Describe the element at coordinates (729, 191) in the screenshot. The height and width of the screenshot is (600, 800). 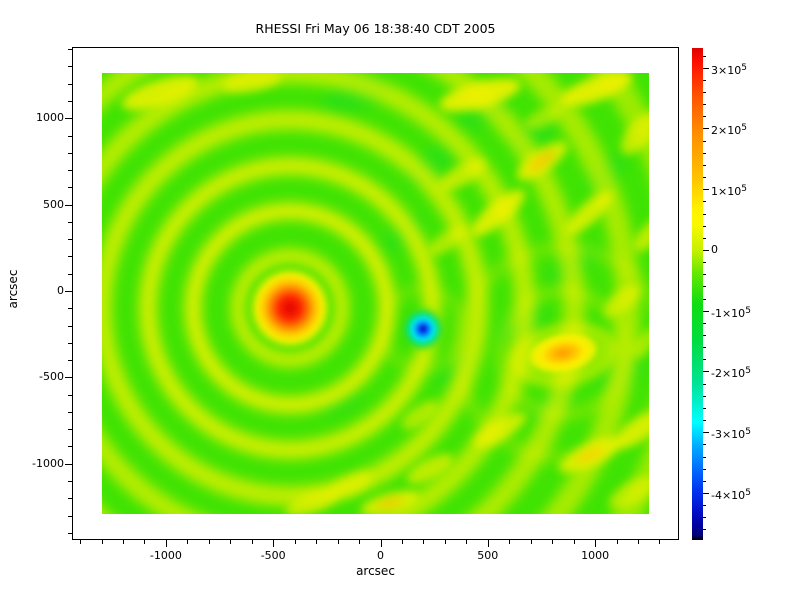
I see `colorbar-tick-label: 1×10⁵` at that location.